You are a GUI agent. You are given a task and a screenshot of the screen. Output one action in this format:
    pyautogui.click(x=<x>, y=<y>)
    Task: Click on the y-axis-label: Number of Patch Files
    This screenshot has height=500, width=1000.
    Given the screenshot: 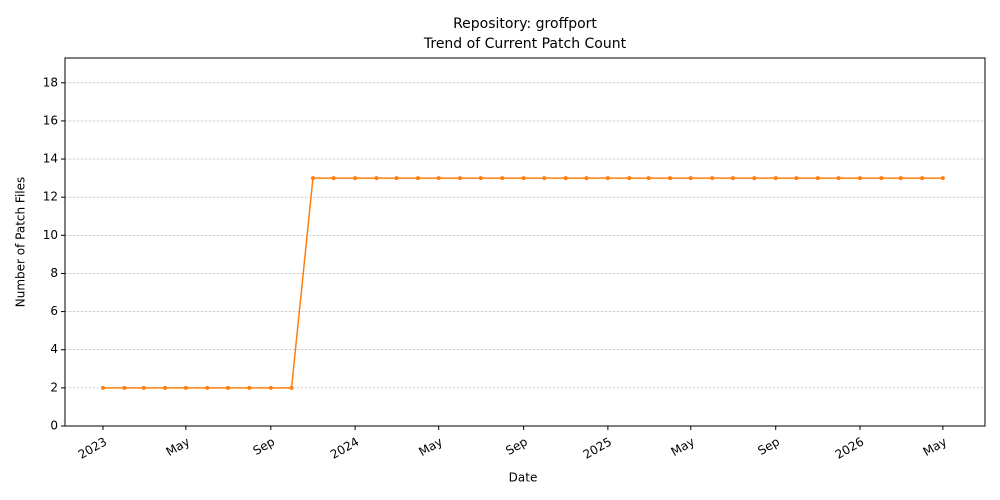 What is the action you would take?
    pyautogui.click(x=21, y=242)
    